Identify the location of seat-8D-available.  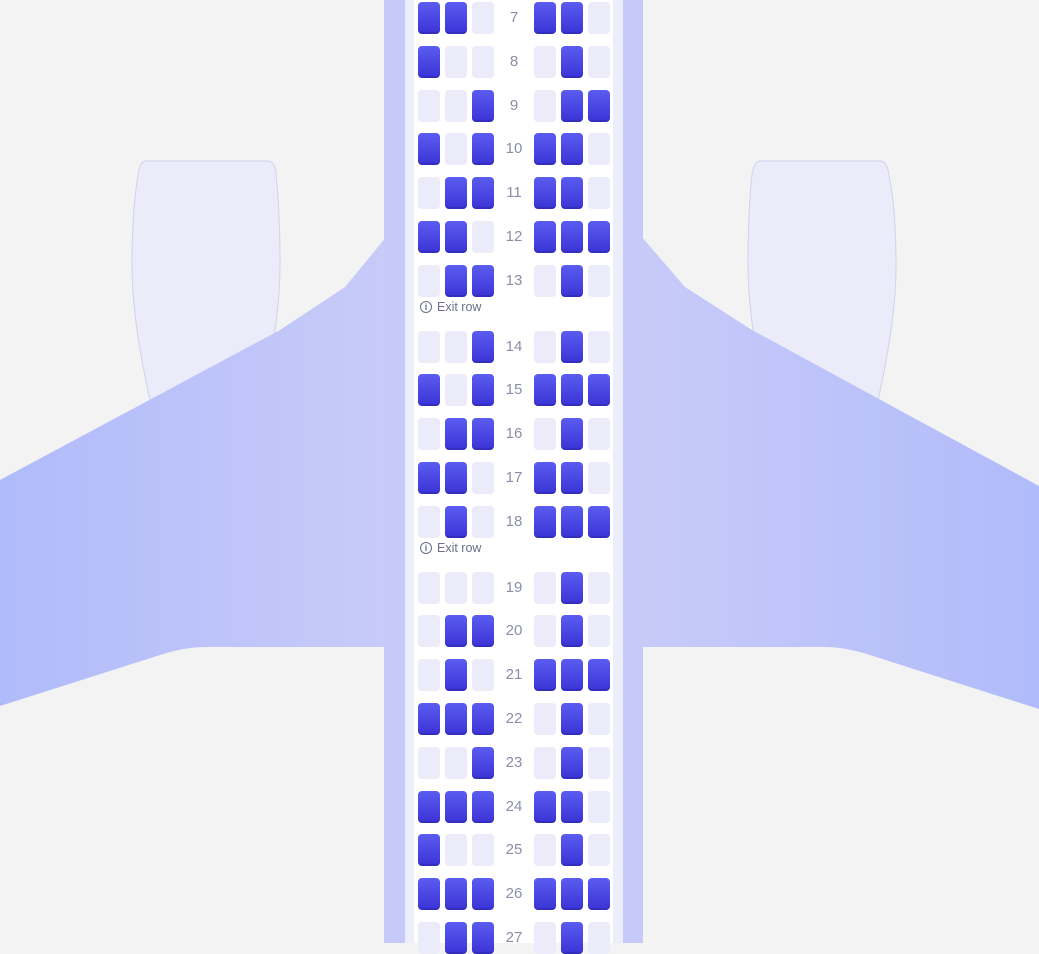
(545, 62).